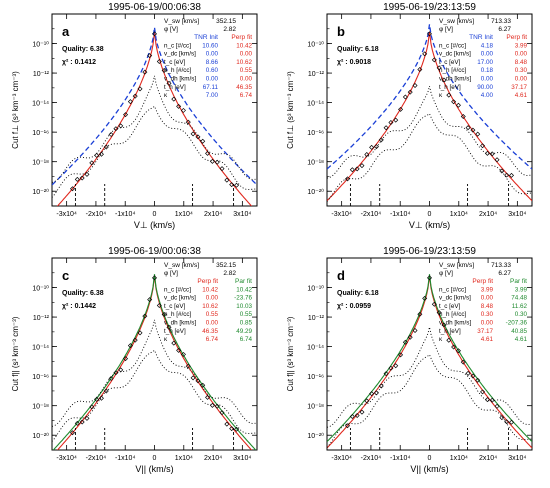  I want to click on vsw-value: 352.15, so click(226, 21).